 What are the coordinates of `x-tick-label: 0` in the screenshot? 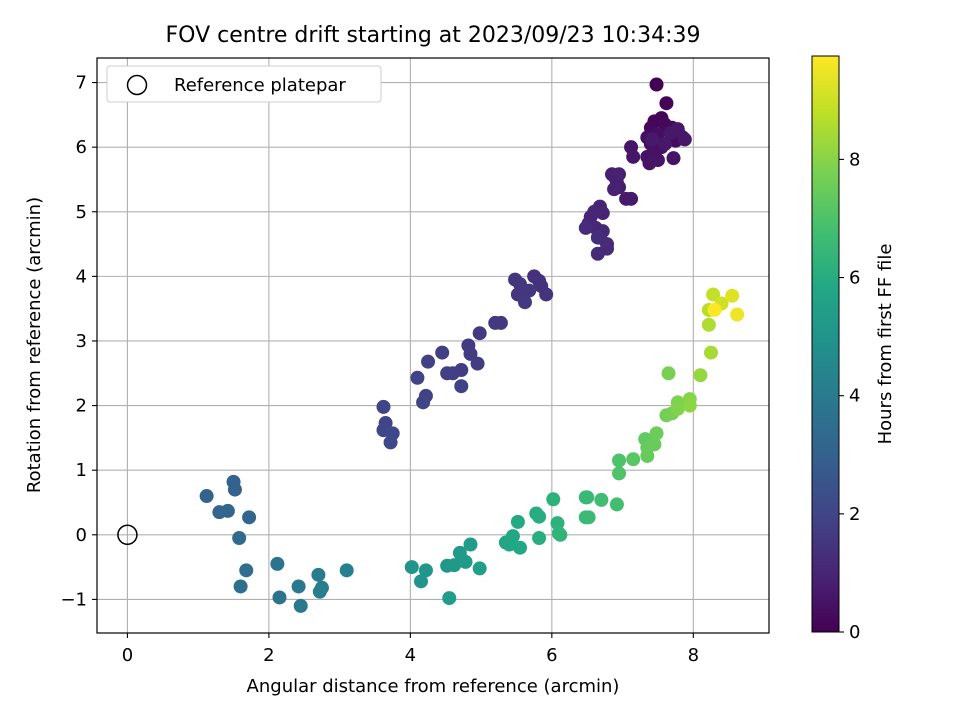 It's located at (127, 655).